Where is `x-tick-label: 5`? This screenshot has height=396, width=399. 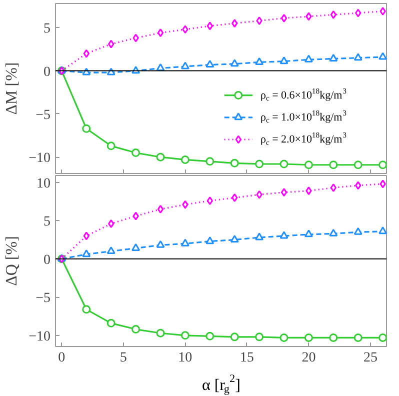 x-tick-label: 5 is located at coordinates (123, 358).